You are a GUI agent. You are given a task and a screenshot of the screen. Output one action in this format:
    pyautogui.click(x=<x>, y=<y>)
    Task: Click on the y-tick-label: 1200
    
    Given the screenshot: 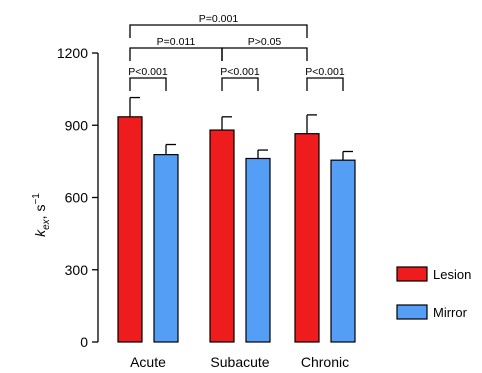 What is the action you would take?
    pyautogui.click(x=72, y=53)
    